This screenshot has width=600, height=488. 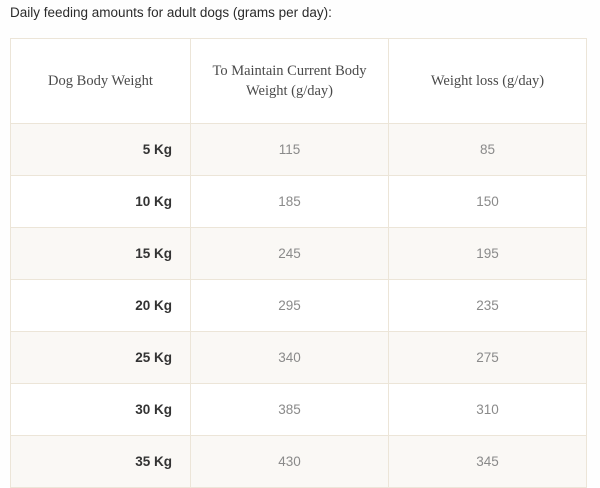 I want to click on cell-dog-body-weight: 35 Kg, so click(x=100, y=461).